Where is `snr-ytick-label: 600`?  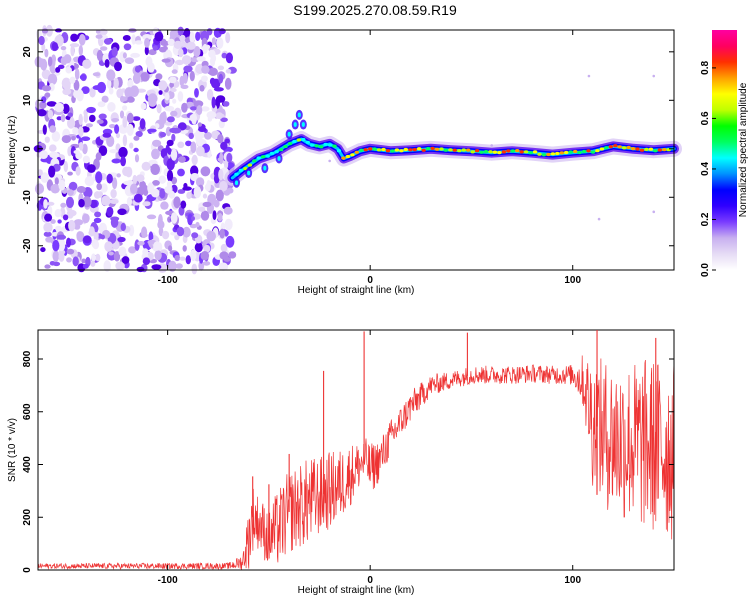 snr-ytick-label: 600 is located at coordinates (27, 411).